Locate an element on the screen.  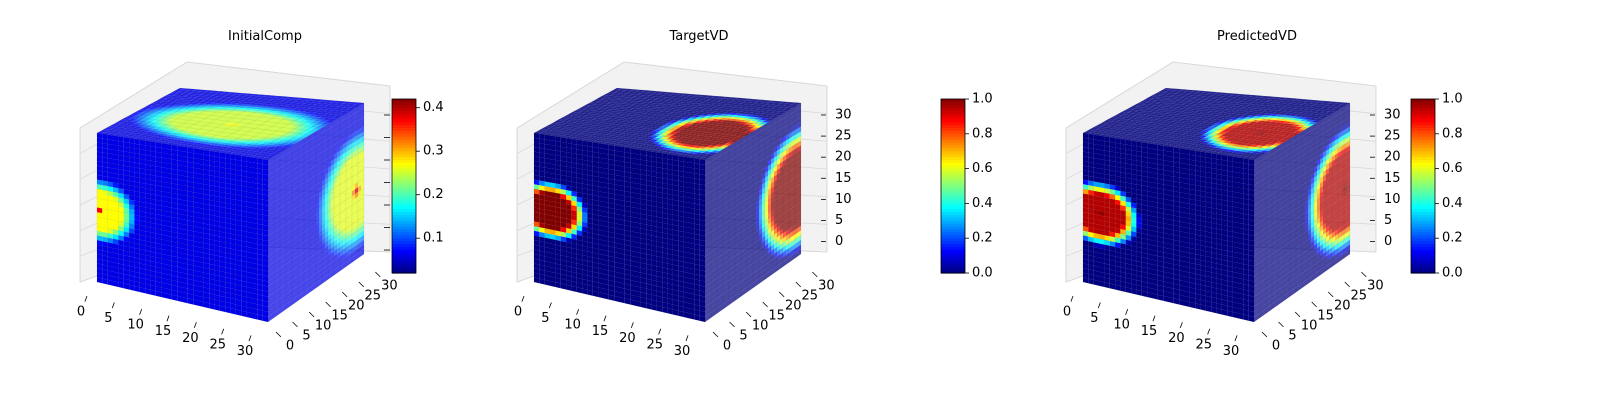
y-axis-tick-label: 15 is located at coordinates (339, 316).